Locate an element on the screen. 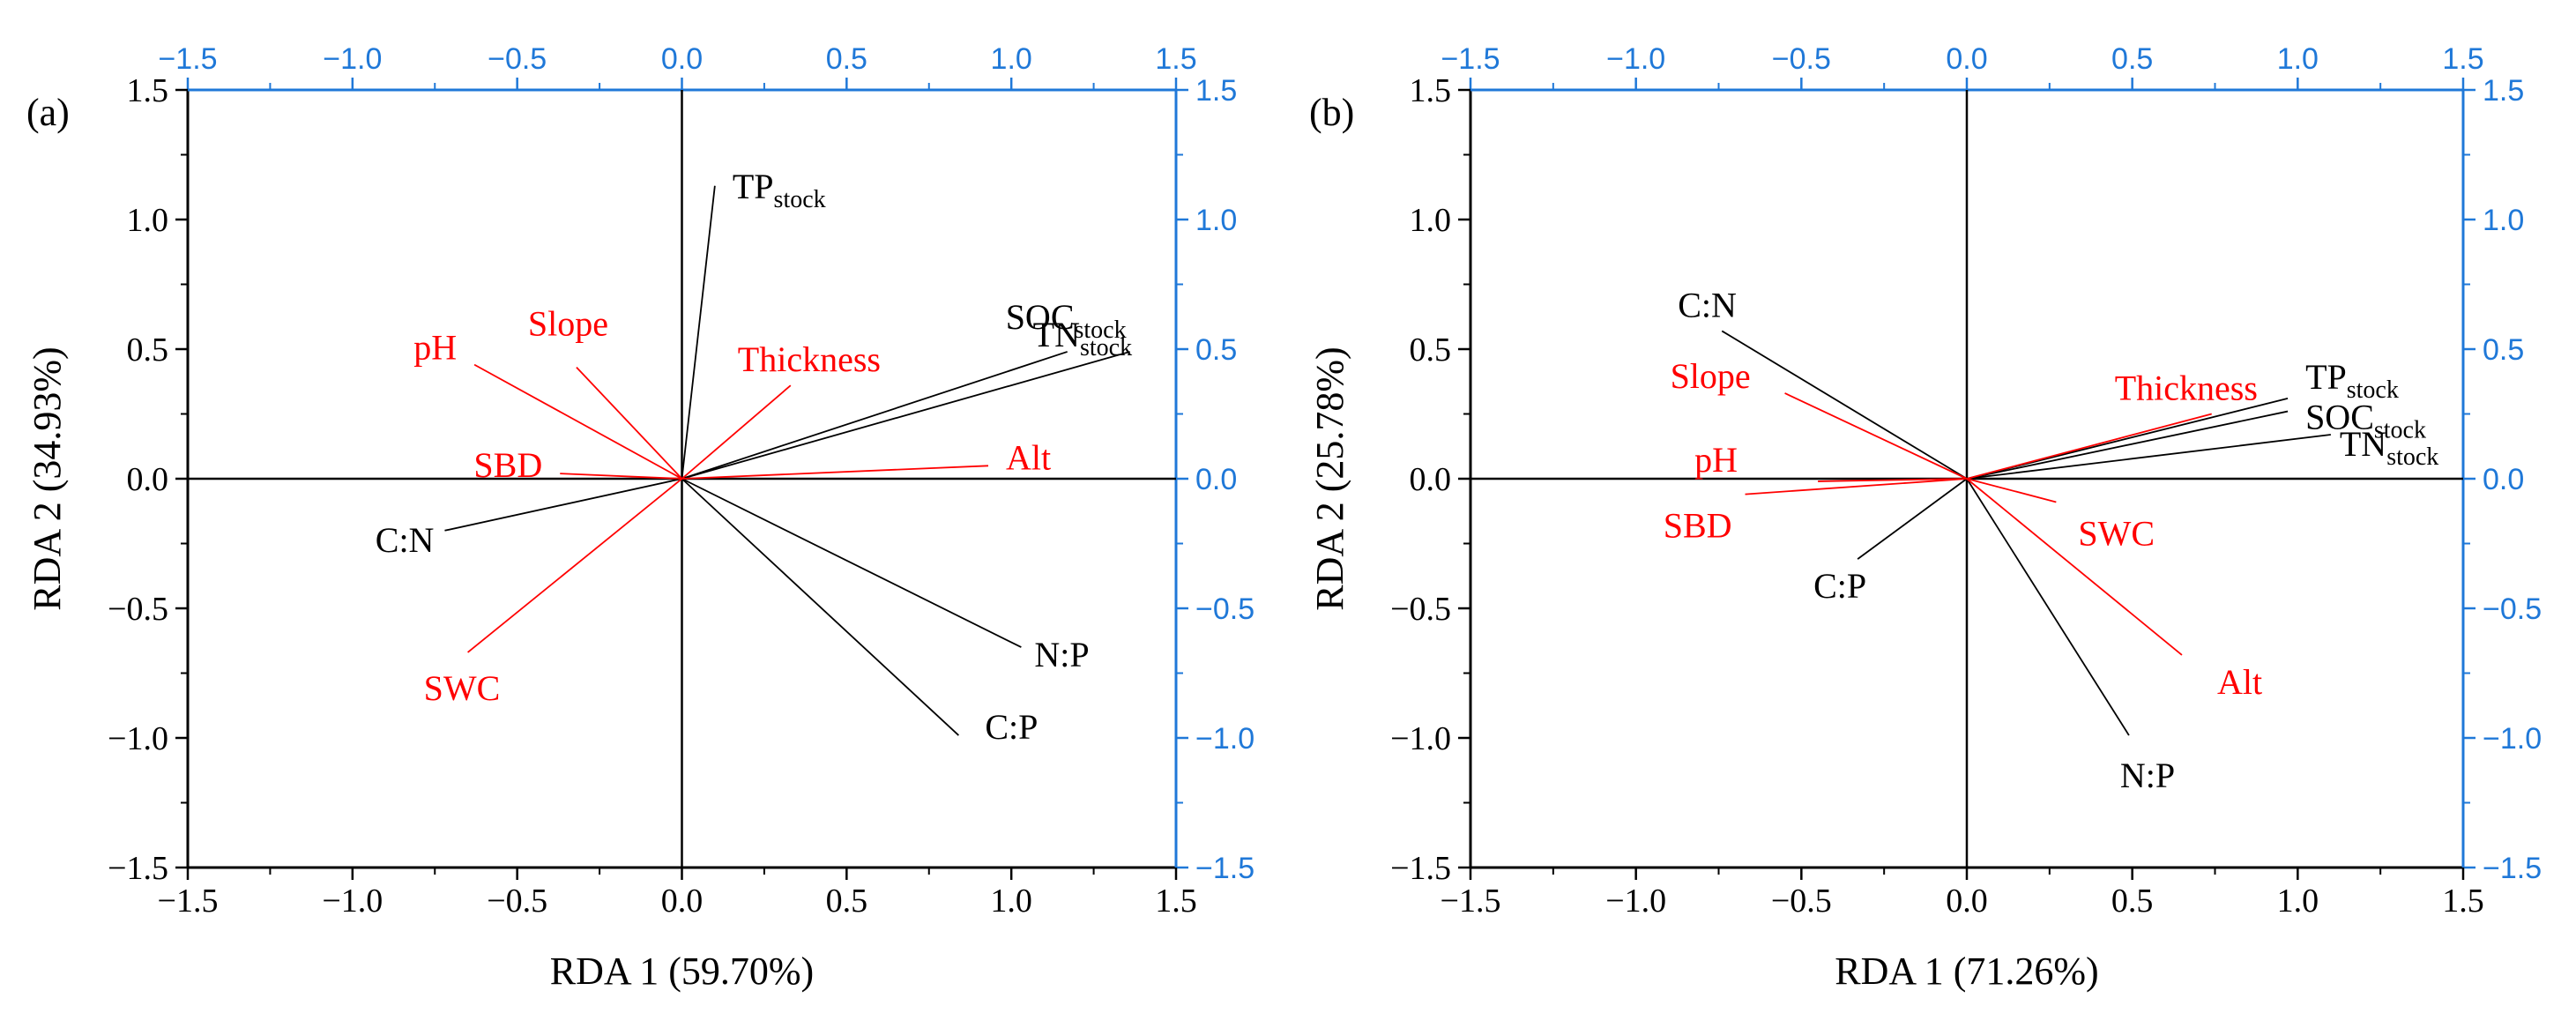  vector-label-name: SBD is located at coordinates (1698, 526).